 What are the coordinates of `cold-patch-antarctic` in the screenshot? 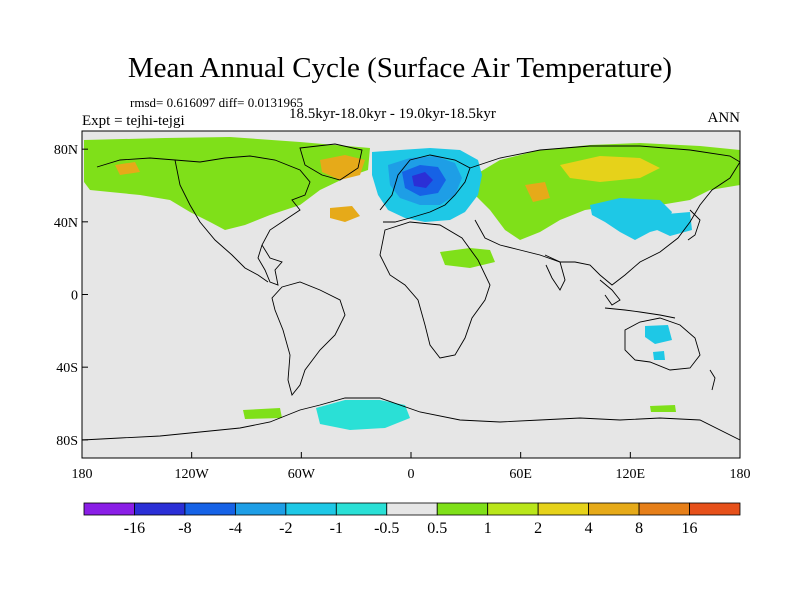 It's located at (363, 415).